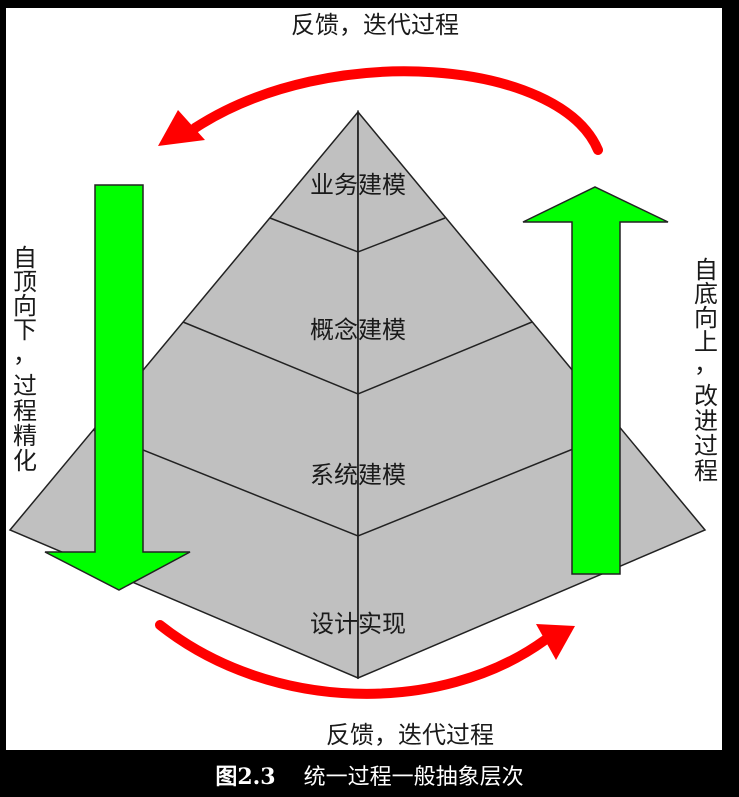 The width and height of the screenshot is (739, 797). Describe the element at coordinates (352, 659) in the screenshot. I see `feedback-arc-bottom` at that location.